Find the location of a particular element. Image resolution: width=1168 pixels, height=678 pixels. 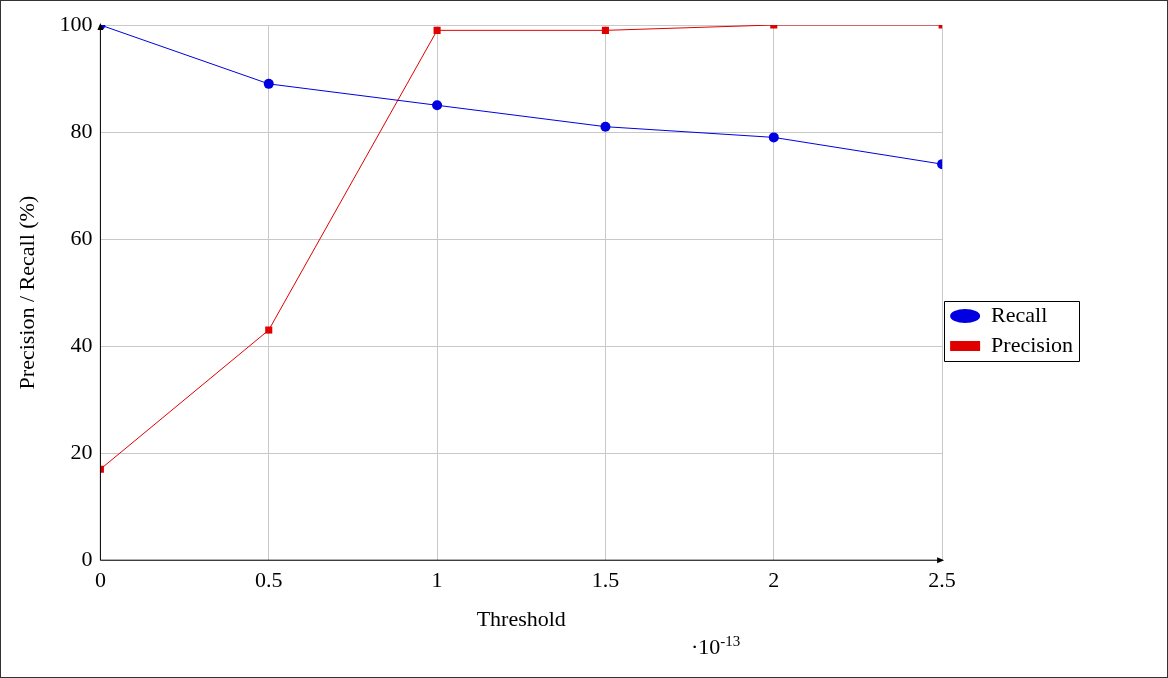

x-tick-label: 1 is located at coordinates (437, 580).